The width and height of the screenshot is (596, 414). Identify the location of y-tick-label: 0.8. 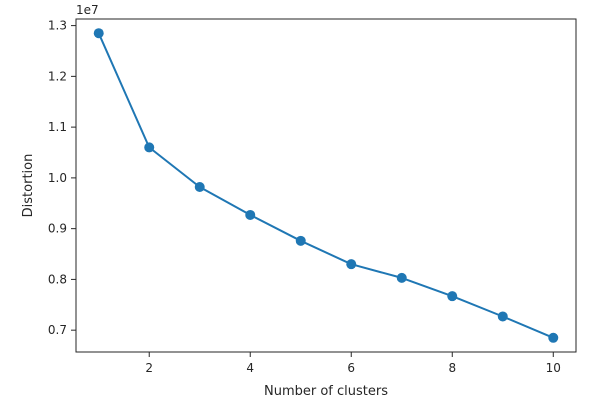
(57, 279).